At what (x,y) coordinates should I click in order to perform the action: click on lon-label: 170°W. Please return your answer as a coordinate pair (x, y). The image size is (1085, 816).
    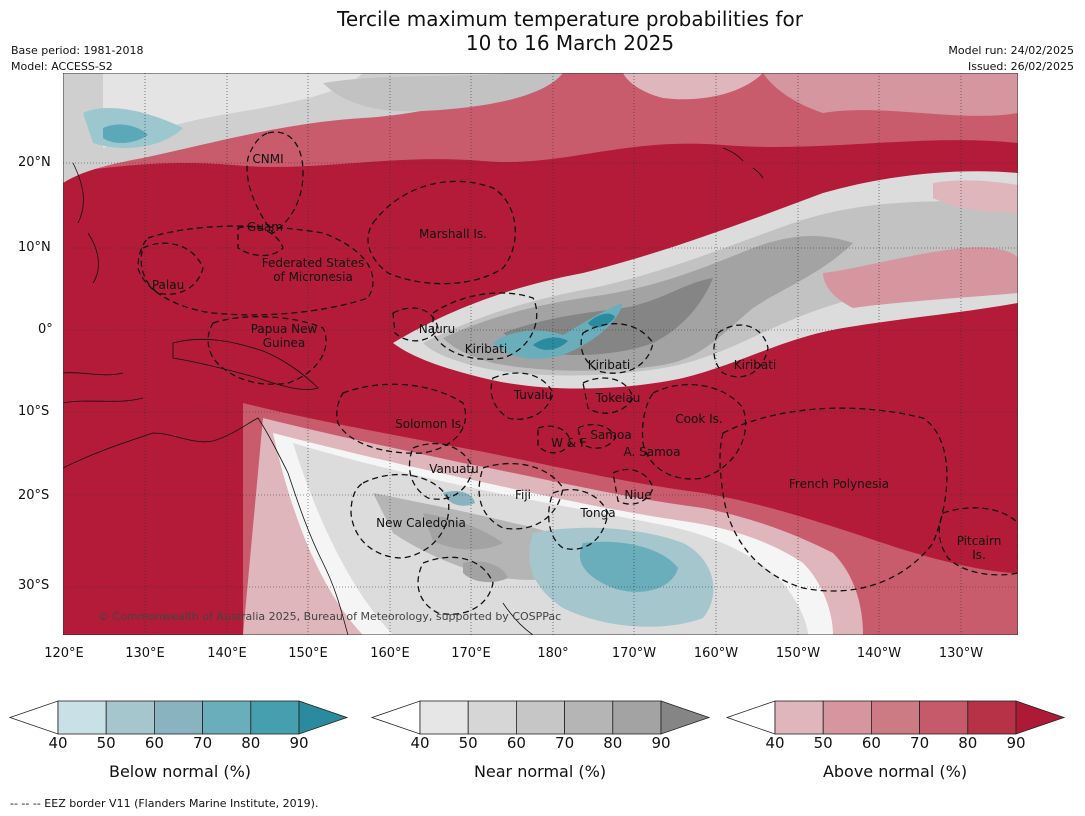
    Looking at the image, I should click on (634, 653).